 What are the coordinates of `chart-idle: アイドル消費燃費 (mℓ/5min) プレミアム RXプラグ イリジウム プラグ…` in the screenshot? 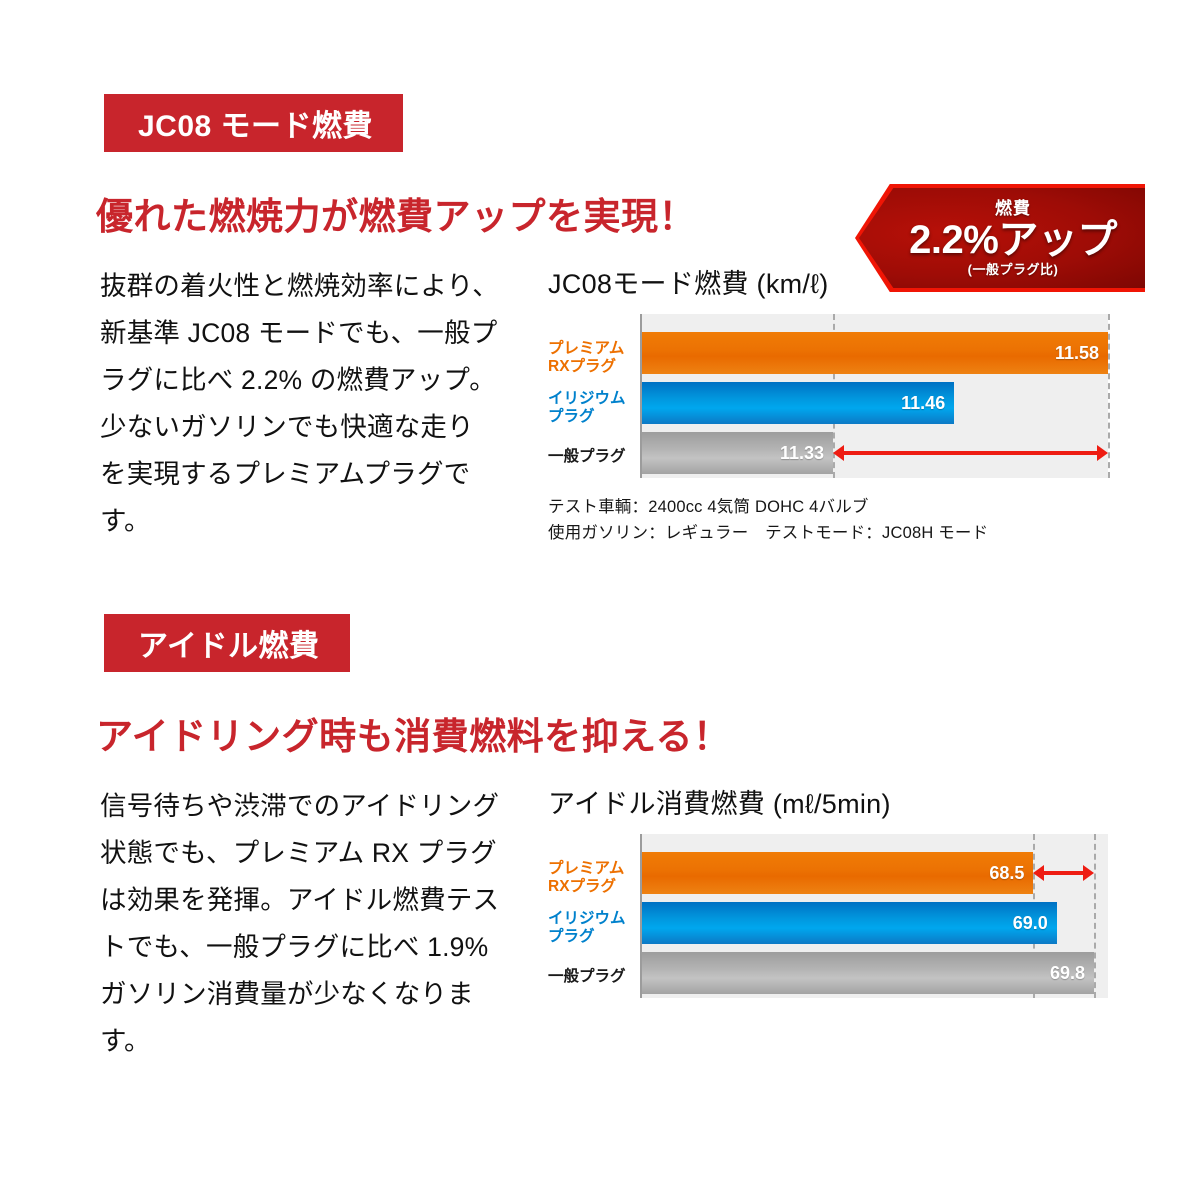 It's located at (828, 890).